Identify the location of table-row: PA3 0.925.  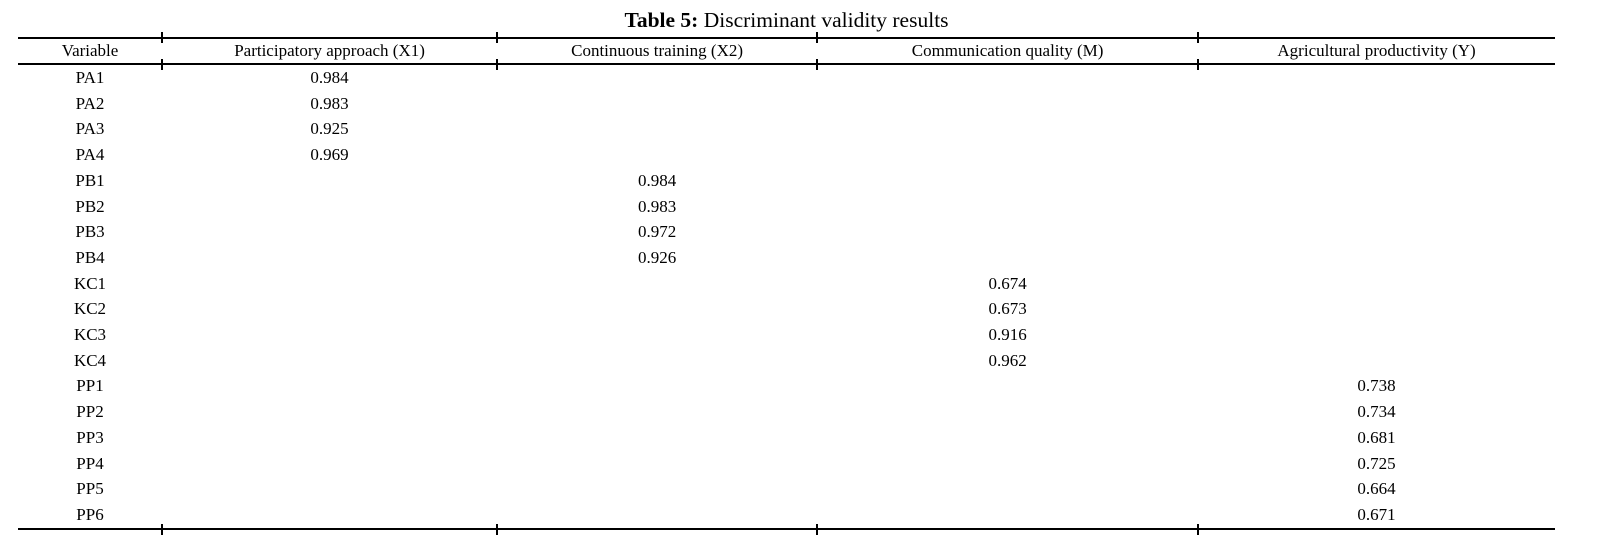
(786, 129).